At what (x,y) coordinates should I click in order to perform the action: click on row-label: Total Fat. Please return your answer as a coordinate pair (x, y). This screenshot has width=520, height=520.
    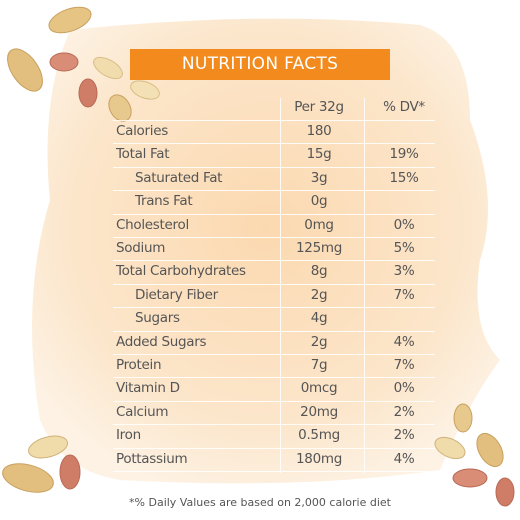
    Looking at the image, I should click on (143, 154).